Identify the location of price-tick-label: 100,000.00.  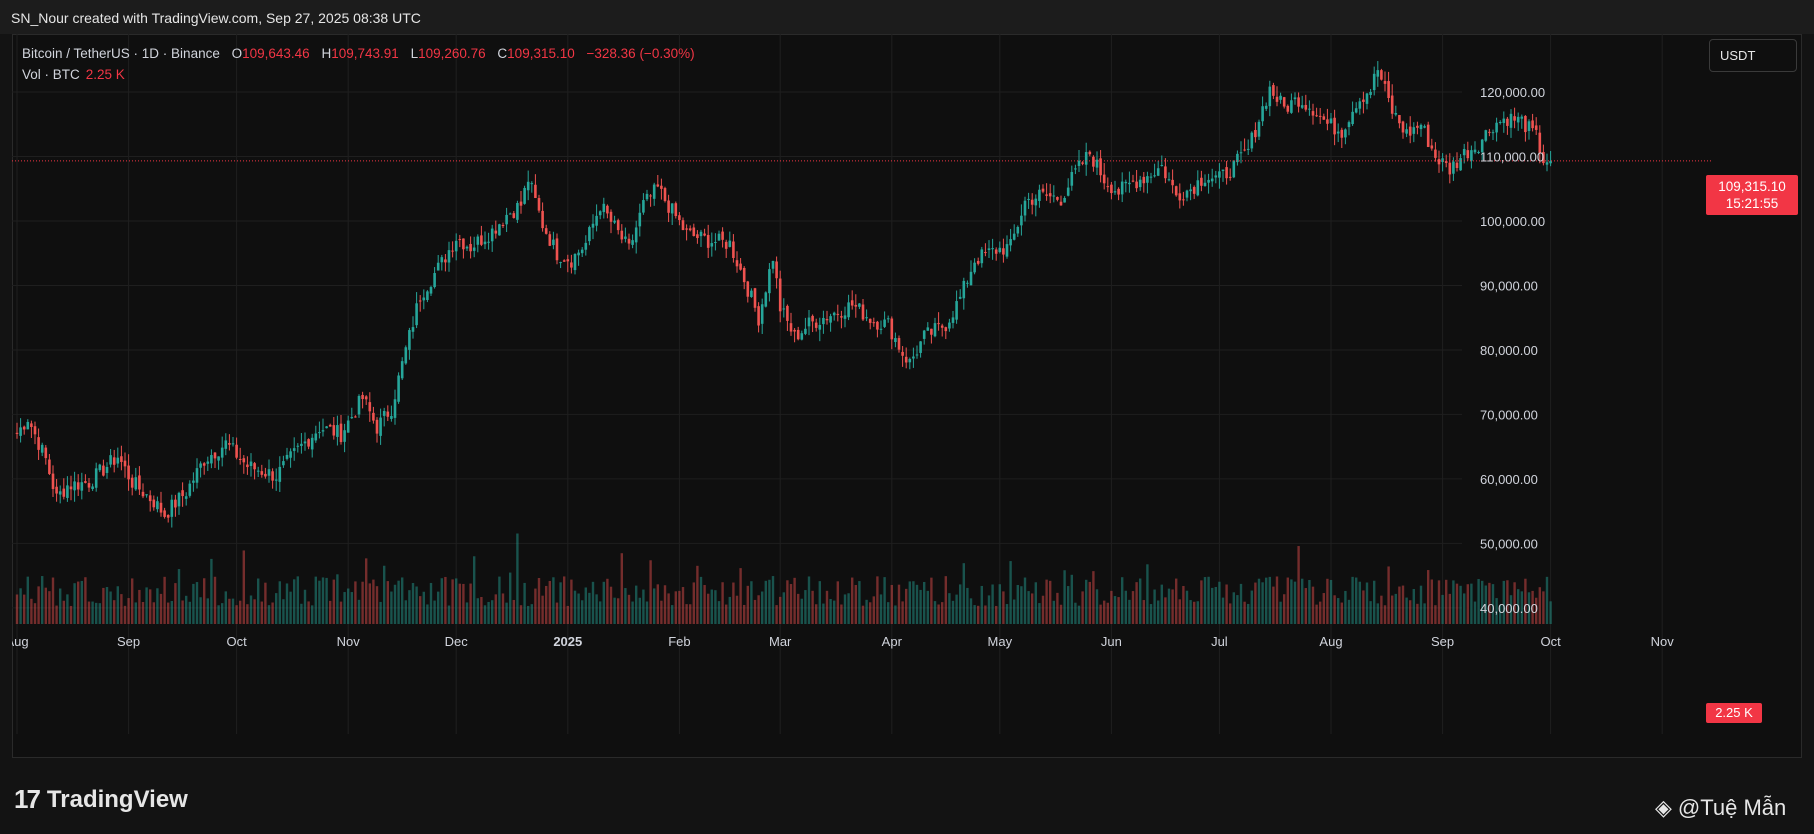
(1512, 221).